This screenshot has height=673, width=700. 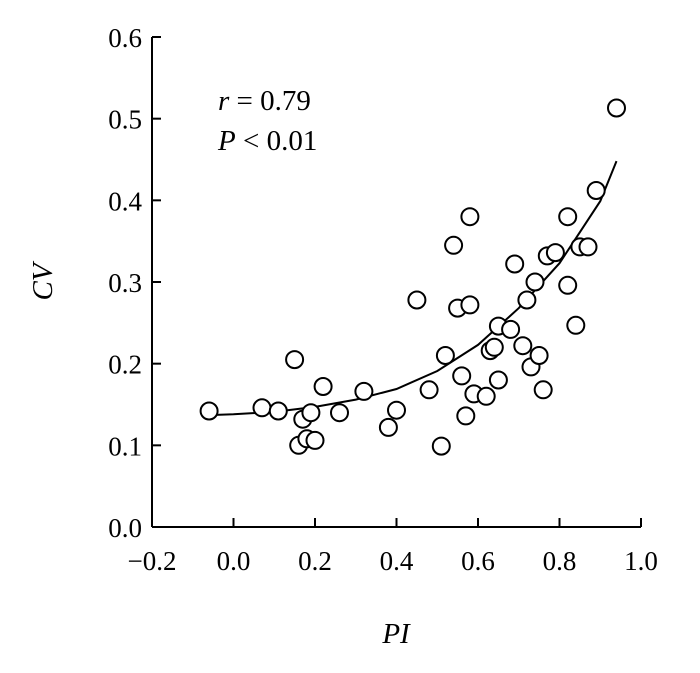 I want to click on correlation-annotation: r = 0.79, so click(x=264, y=101).